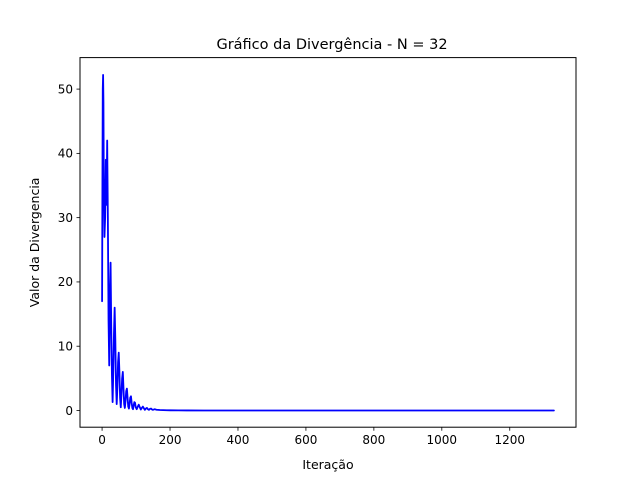 This screenshot has height=485, width=640. I want to click on y-tick-label: 0, so click(69, 411).